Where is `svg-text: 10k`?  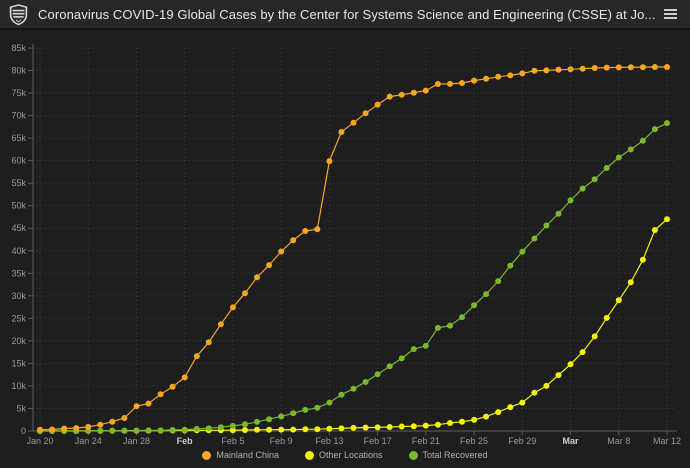
svg-text: 10k is located at coordinates (18, 386).